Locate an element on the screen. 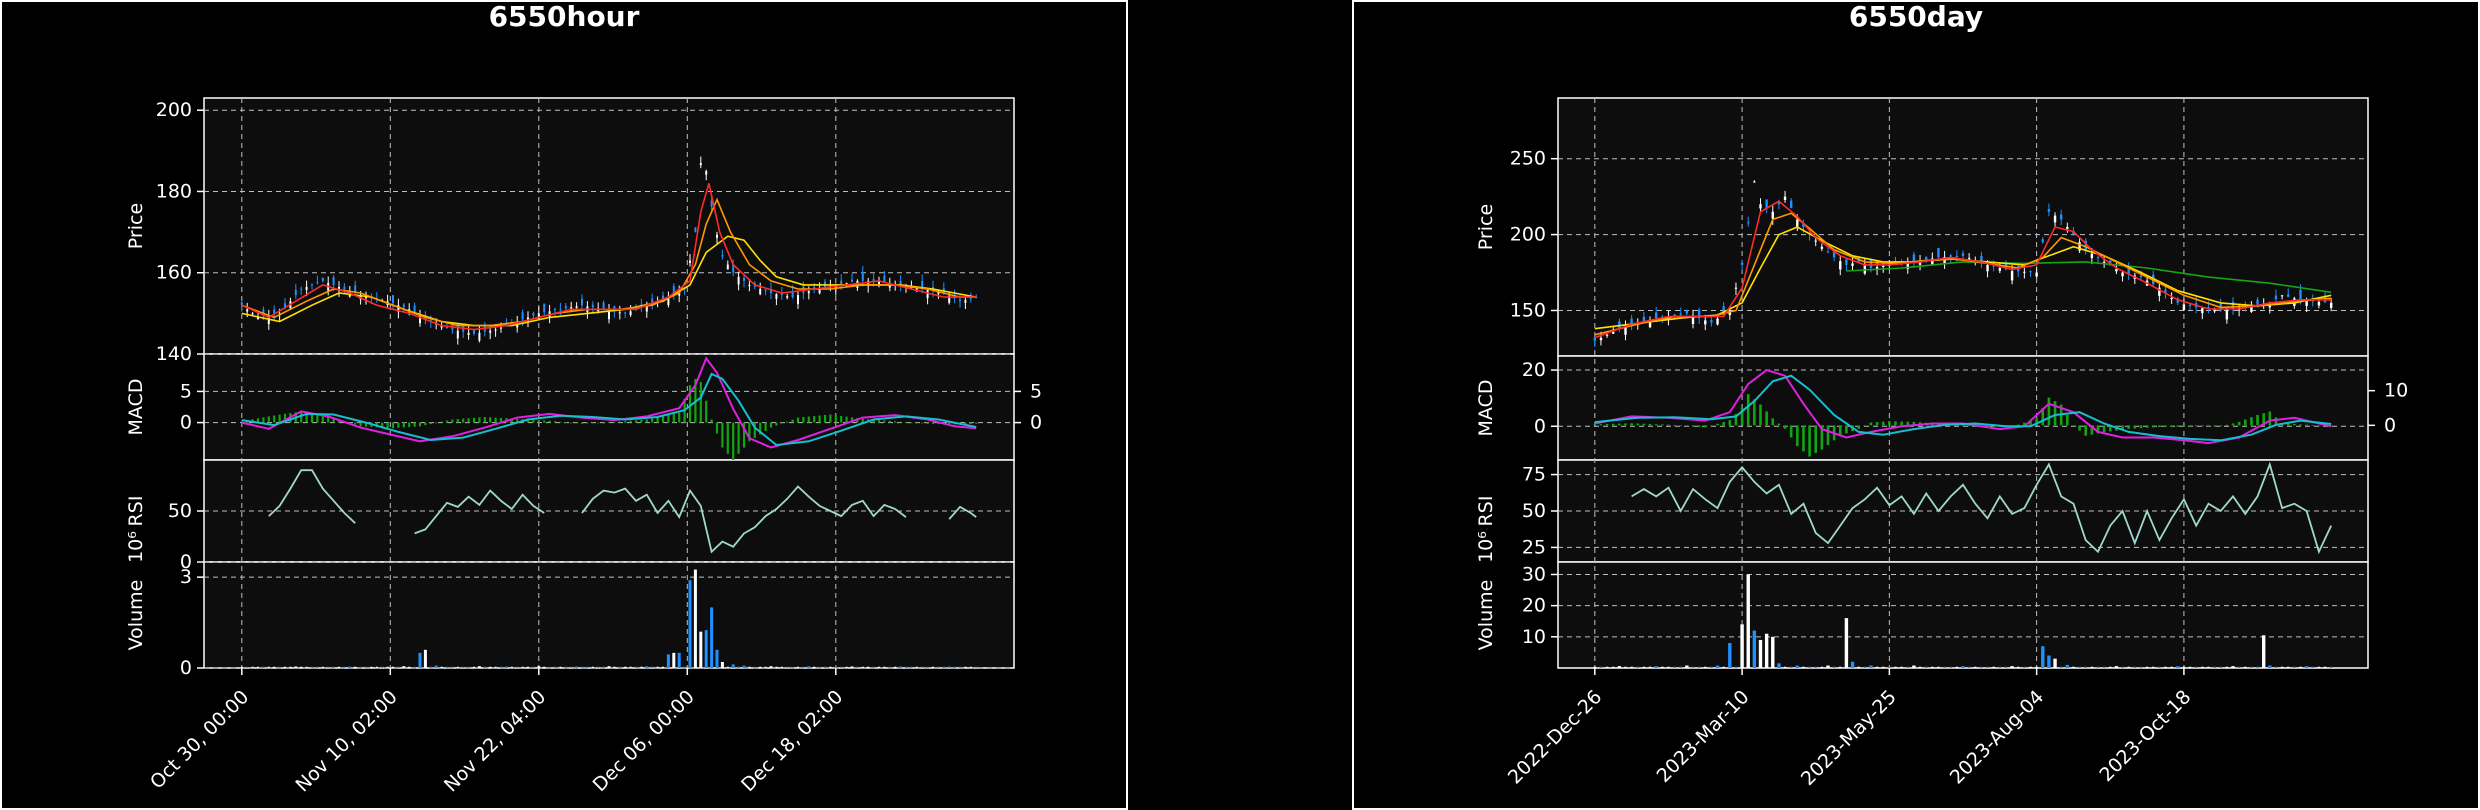 The height and width of the screenshot is (810, 2480). ma-mid-line is located at coordinates (1963, 274).